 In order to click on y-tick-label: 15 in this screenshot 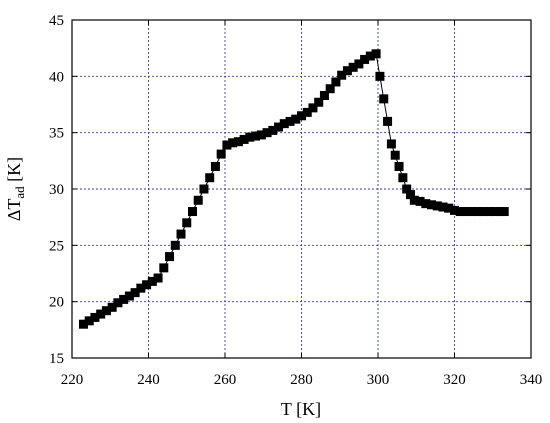, I will do `click(56, 359)`.